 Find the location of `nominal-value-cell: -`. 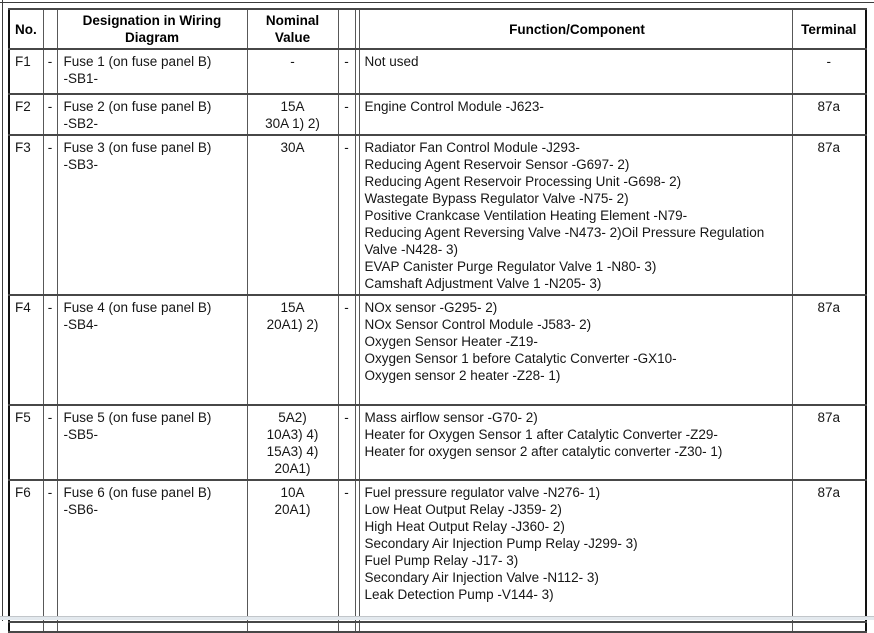

nominal-value-cell: - is located at coordinates (292, 71).